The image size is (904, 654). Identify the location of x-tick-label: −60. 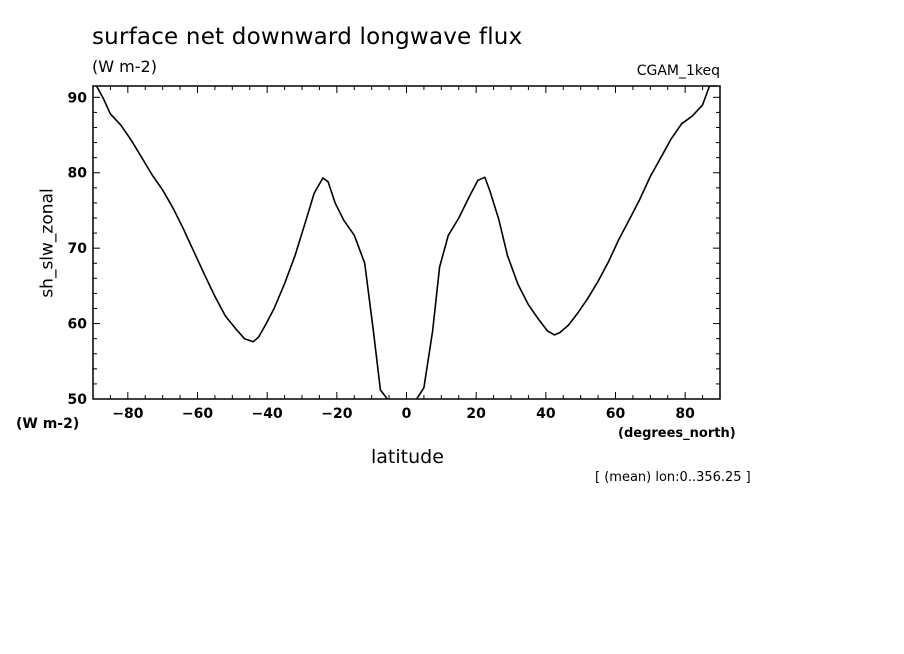
(197, 414).